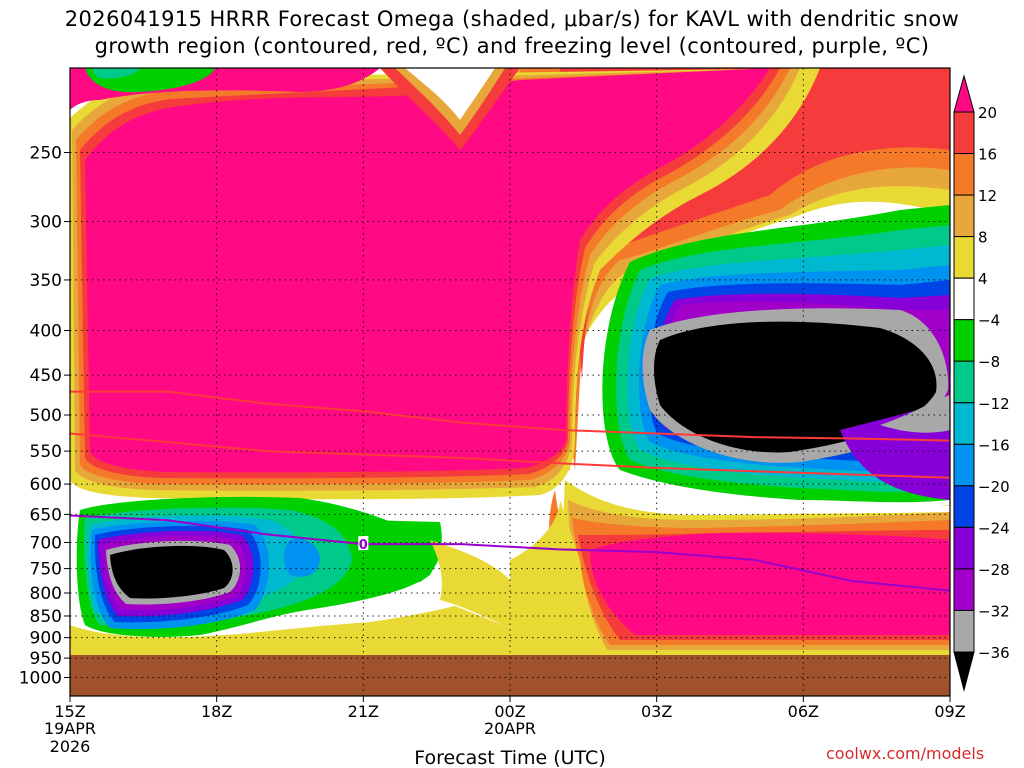  I want to click on y-tick-label: 700, so click(46, 543).